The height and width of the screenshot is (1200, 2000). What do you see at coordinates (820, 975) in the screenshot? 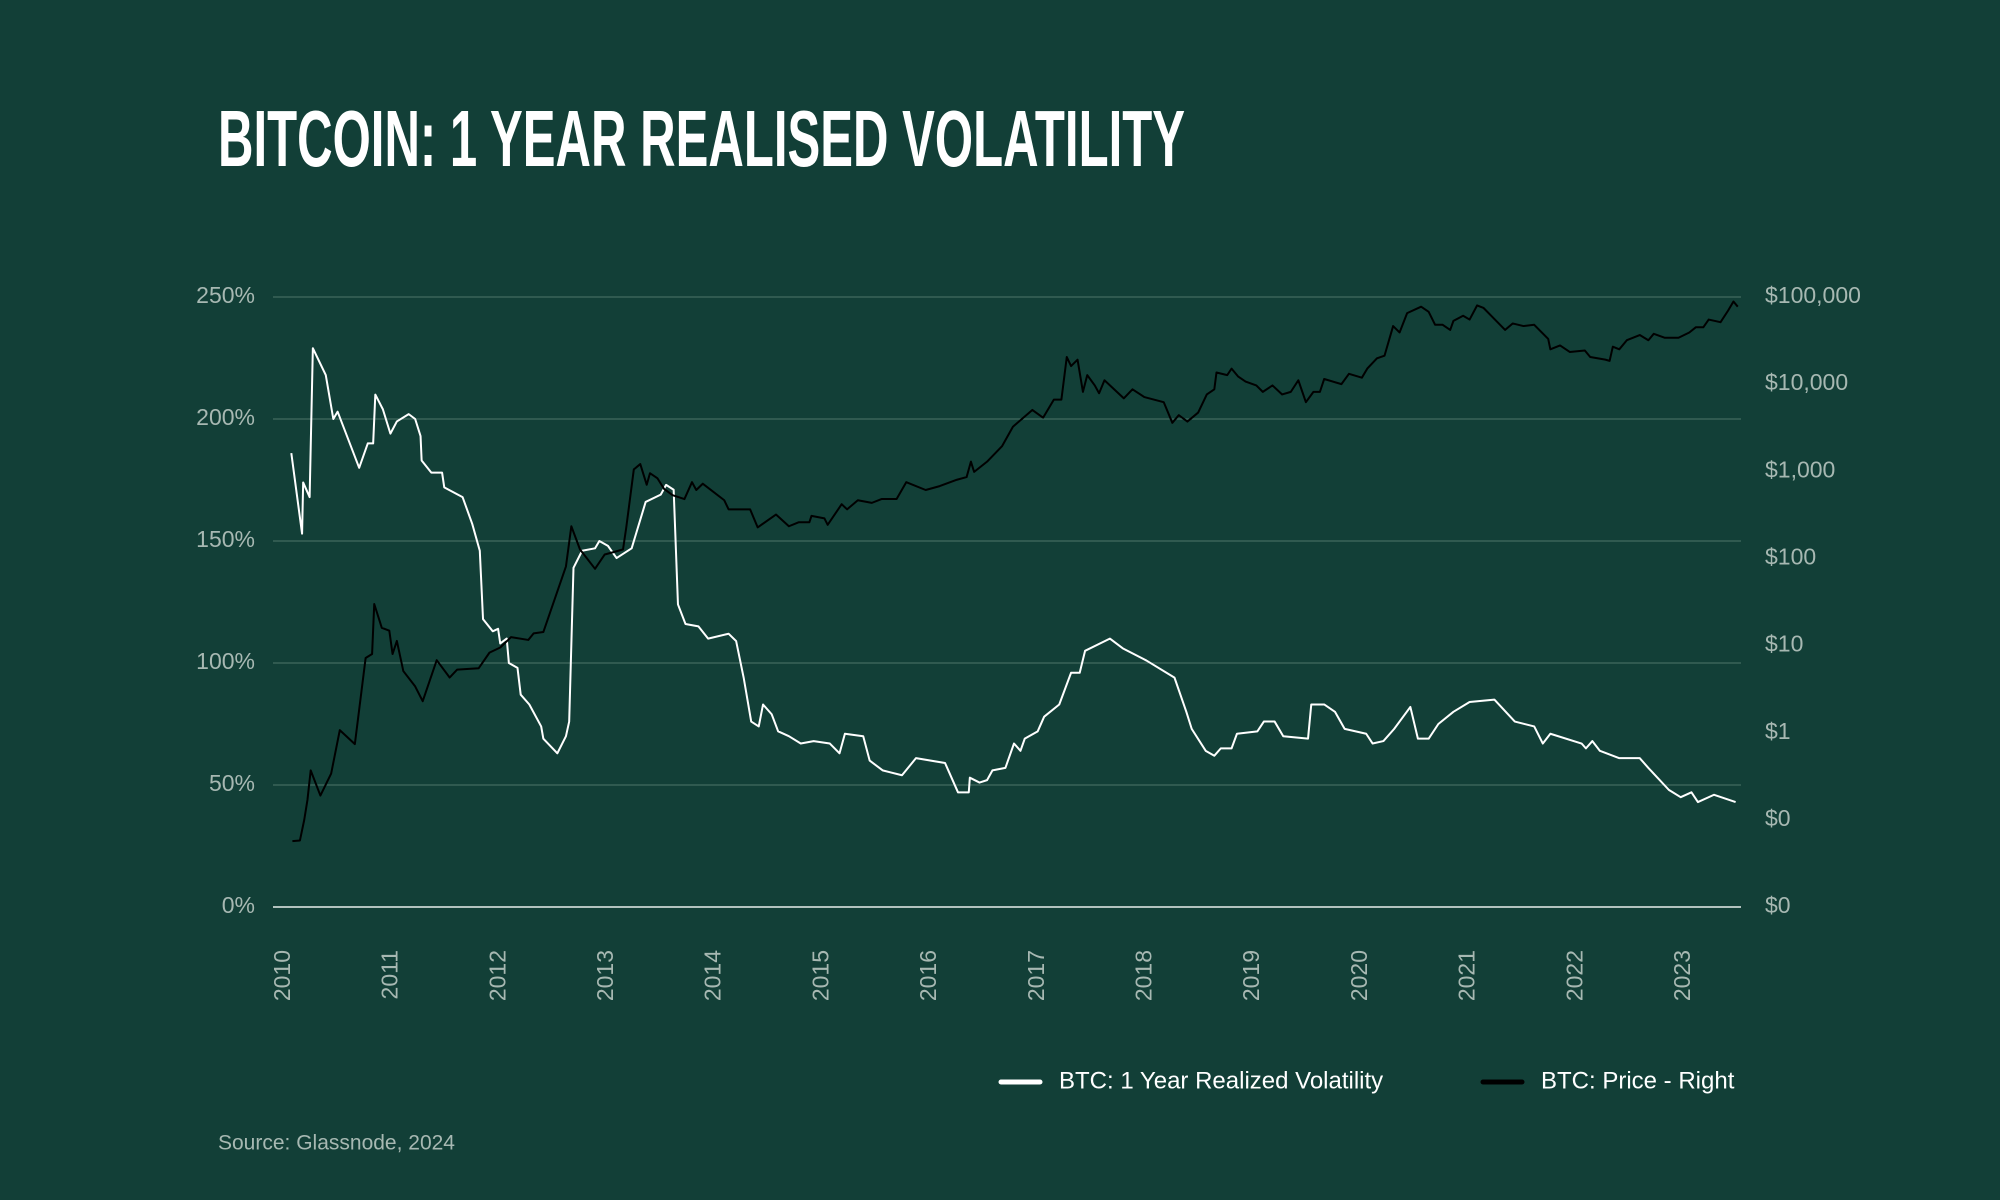
I see `x-tick-label: 2015` at bounding box center [820, 975].